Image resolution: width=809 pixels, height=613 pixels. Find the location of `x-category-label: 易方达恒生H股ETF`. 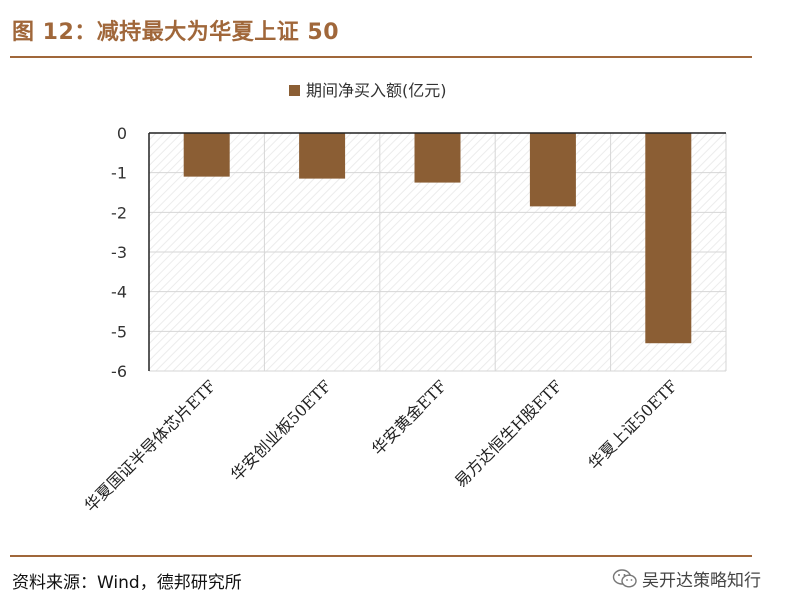

x-category-label: 易方达恒生H股ETF is located at coordinates (508, 433).